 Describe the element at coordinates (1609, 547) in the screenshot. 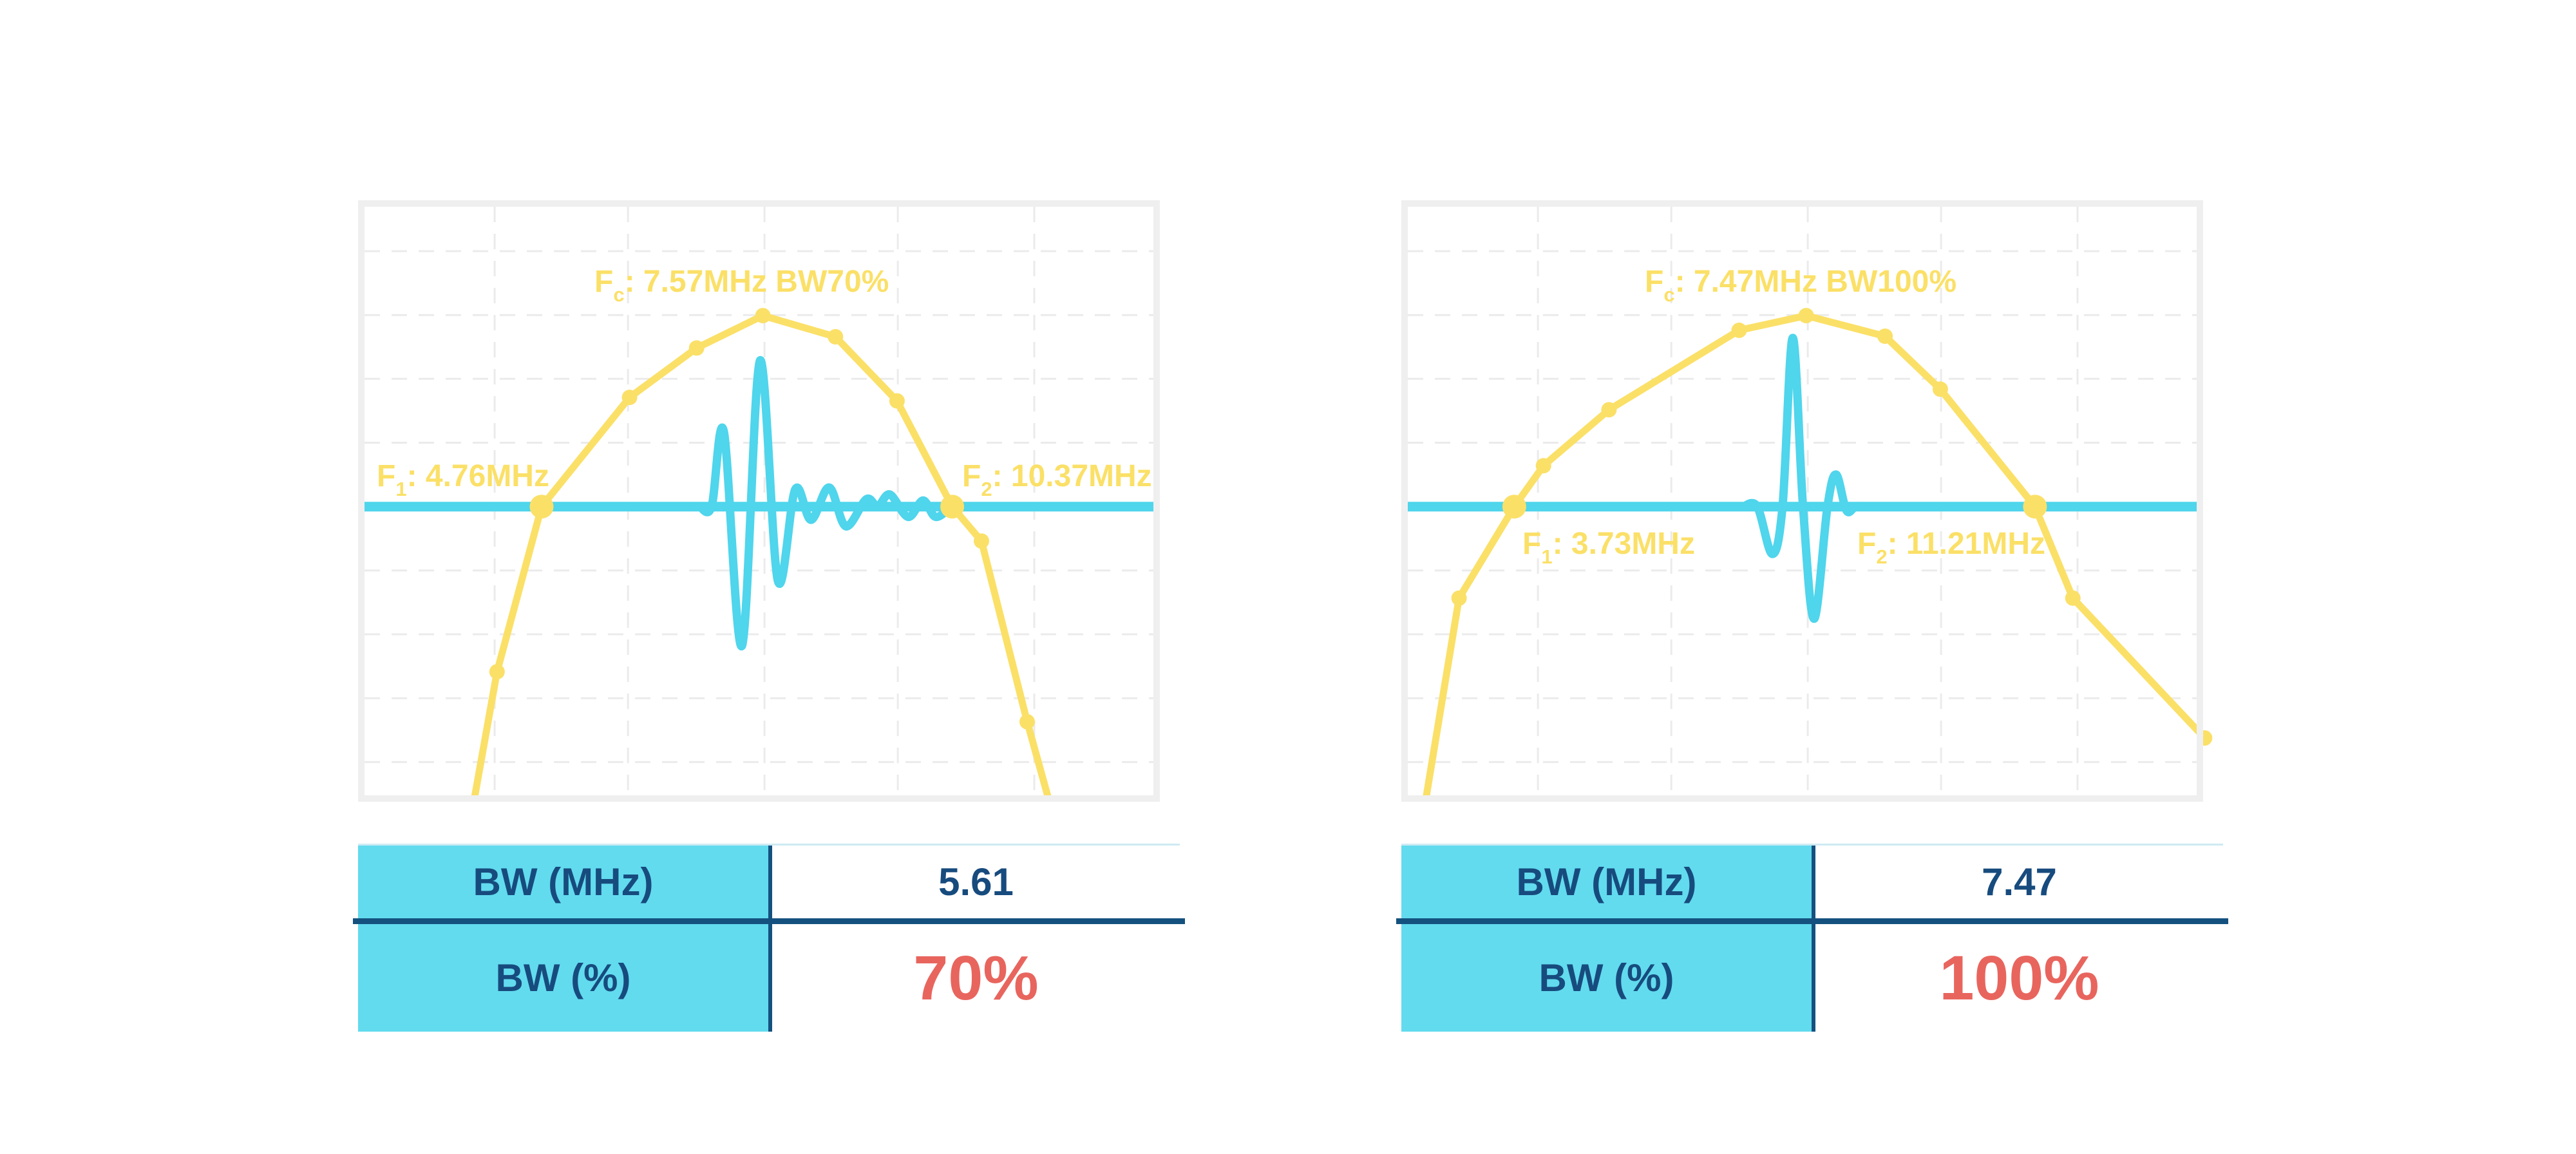

I see `f1-annotation: F1: 3.73MHz` at that location.